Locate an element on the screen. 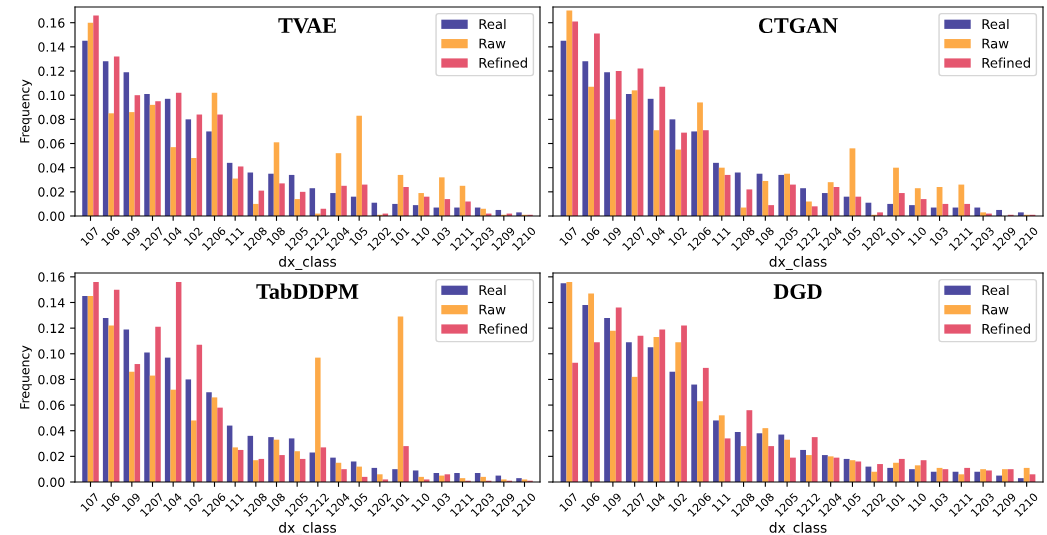  chart-title: TabDDPM is located at coordinates (307, 291).